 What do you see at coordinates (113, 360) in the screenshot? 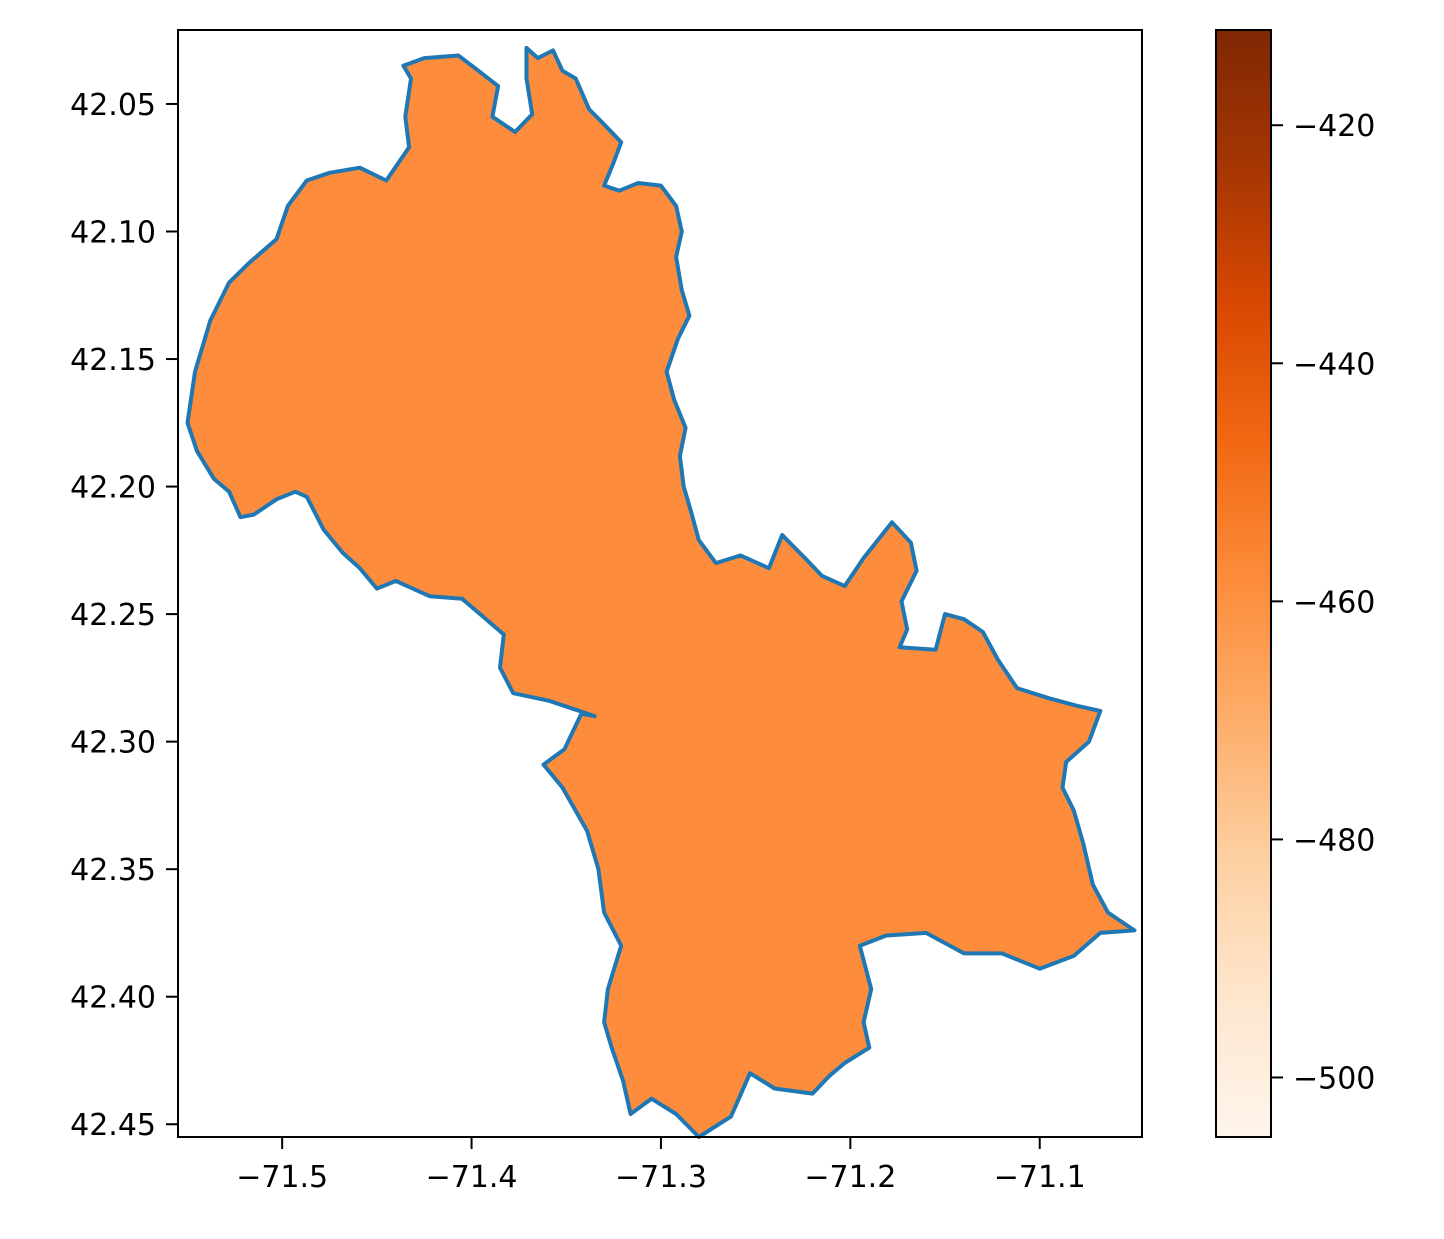
I see `y-tick-label: 42.15` at bounding box center [113, 360].